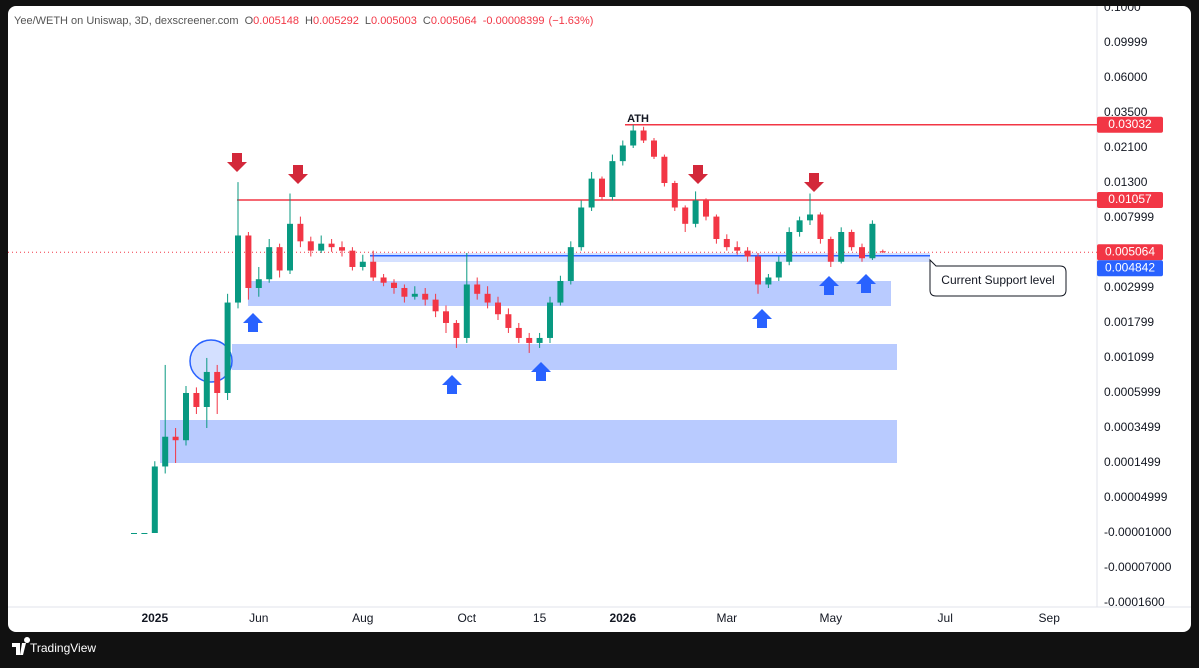  What do you see at coordinates (1126, 147) in the screenshot?
I see `y-tick-label: 0.02100` at bounding box center [1126, 147].